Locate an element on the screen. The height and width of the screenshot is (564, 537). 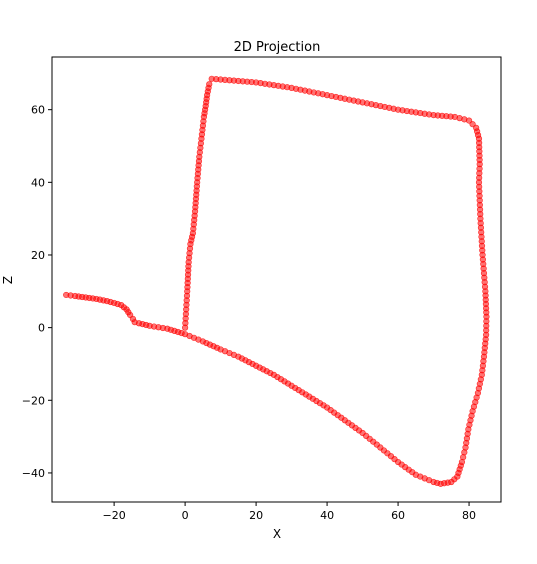
x-tick-label: 0 is located at coordinates (185, 515).